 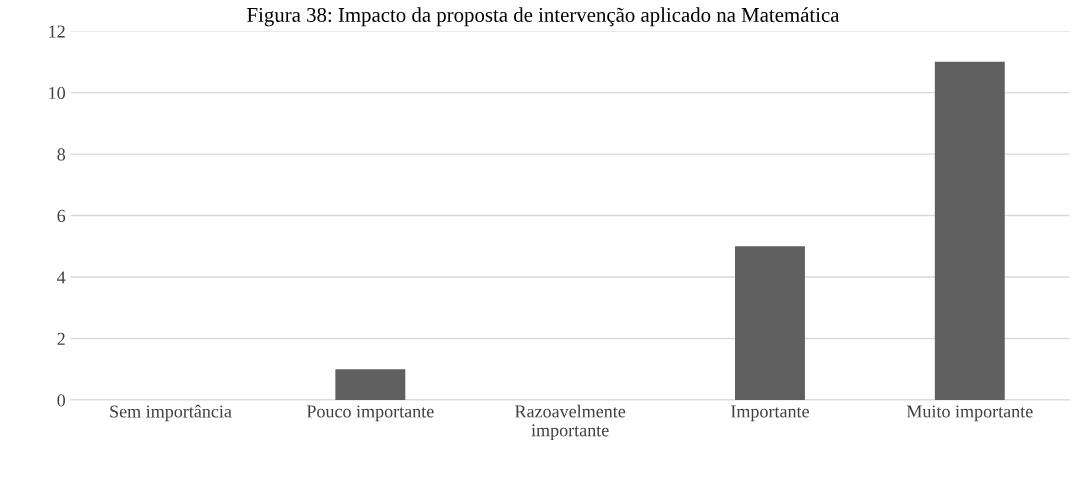 I want to click on x-tick-label: Sem importância, so click(x=171, y=413).